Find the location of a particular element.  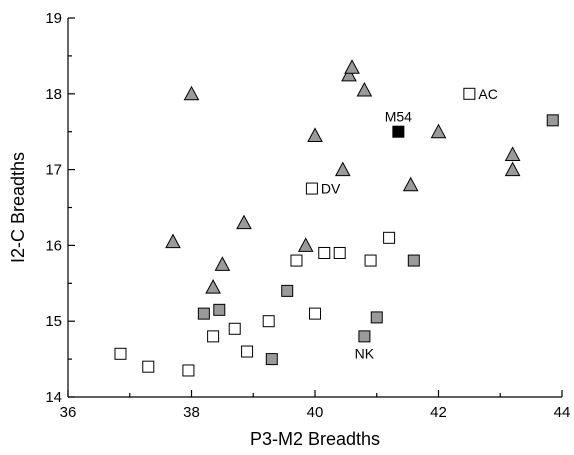

y-tick-label: 19 is located at coordinates (53, 18).